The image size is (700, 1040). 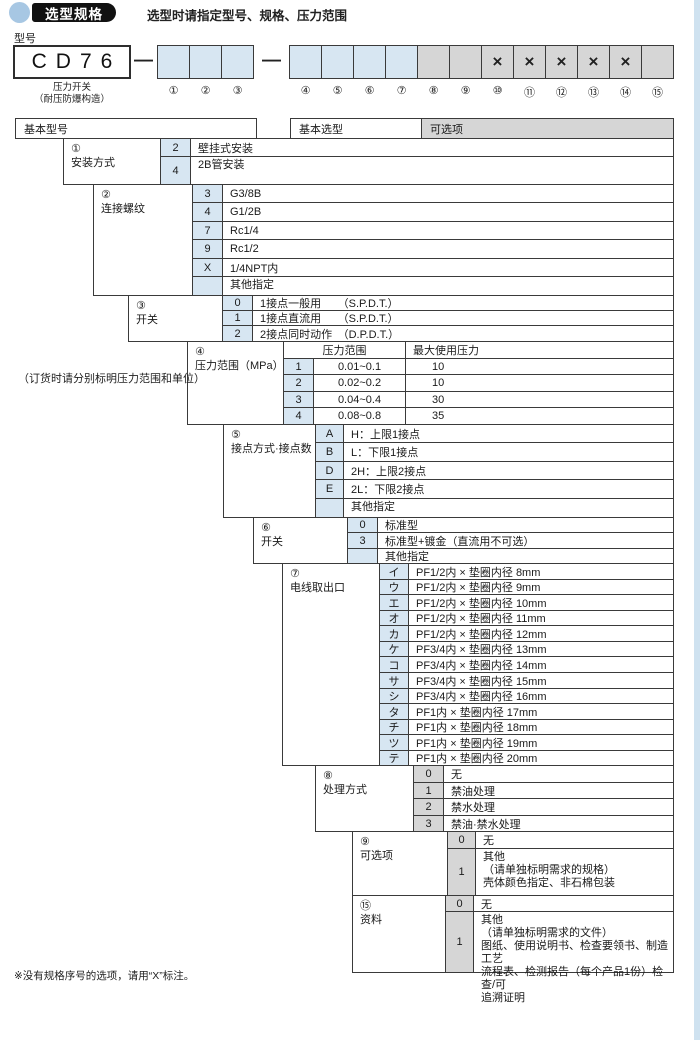 I want to click on order-note: （订货时请分别标明压力范围和单位）, so click(x=111, y=379).